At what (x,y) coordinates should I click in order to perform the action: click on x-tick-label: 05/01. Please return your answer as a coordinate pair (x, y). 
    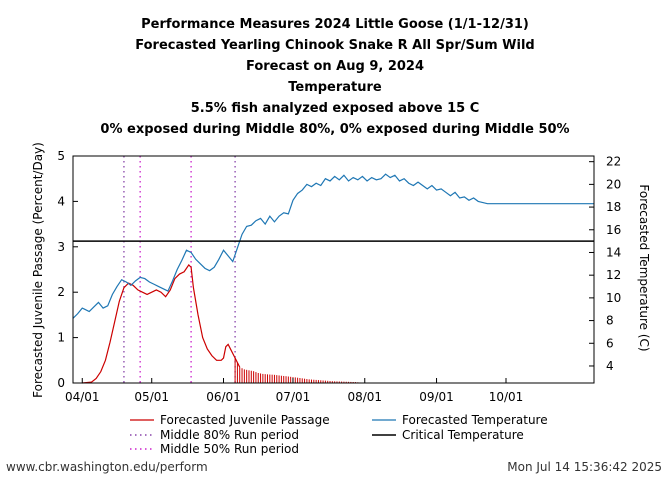
    Looking at the image, I should click on (151, 397).